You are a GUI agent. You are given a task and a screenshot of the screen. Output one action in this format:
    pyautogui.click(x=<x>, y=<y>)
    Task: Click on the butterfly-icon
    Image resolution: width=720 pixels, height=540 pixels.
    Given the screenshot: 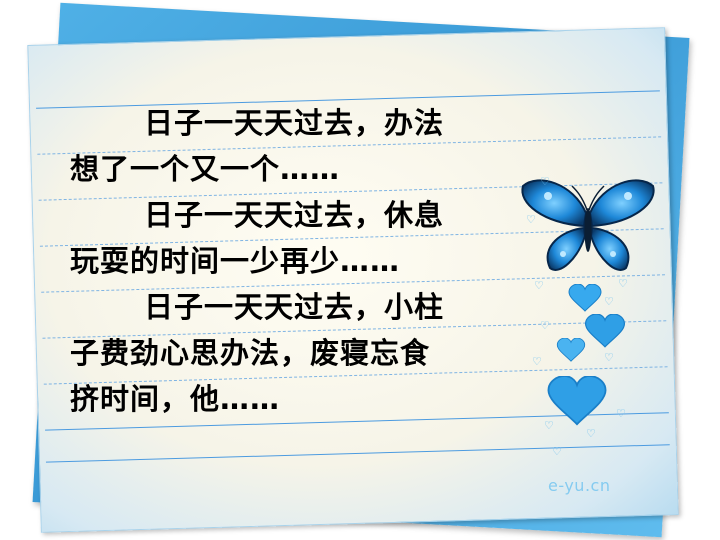 What is the action you would take?
    pyautogui.click(x=588, y=225)
    